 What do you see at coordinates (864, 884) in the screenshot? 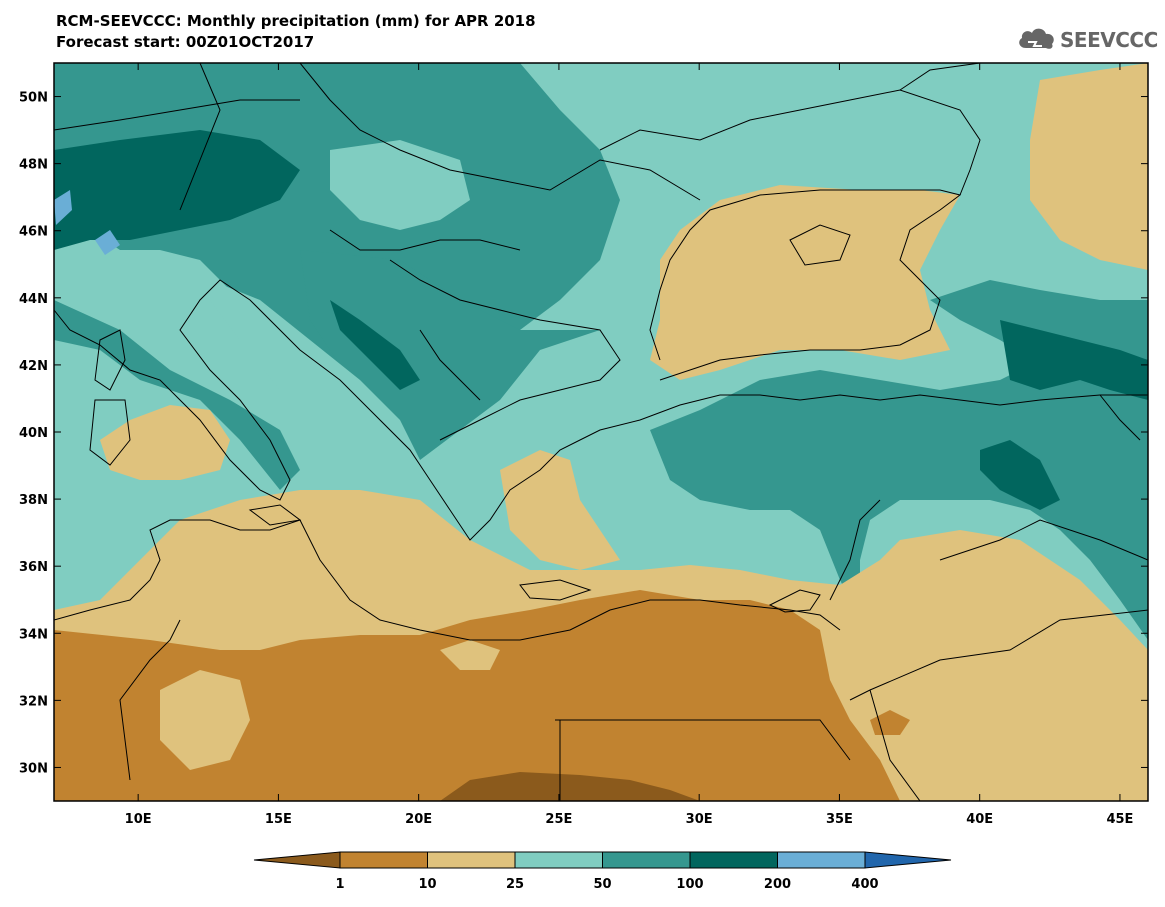
I see `legend-boundary-label: 400` at bounding box center [864, 884].